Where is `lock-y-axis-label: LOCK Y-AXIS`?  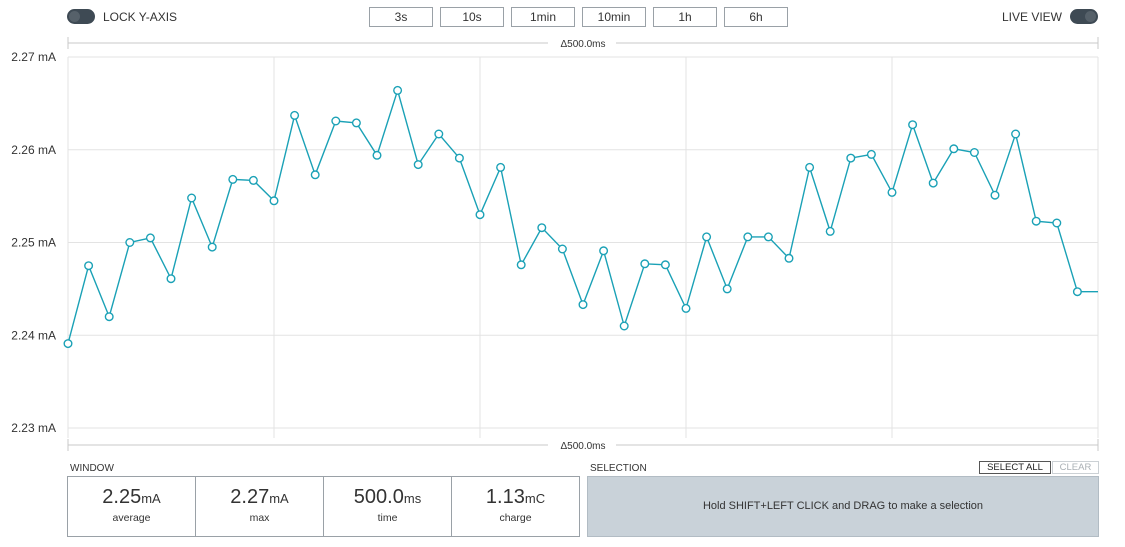
lock-y-axis-label: LOCK Y-AXIS is located at coordinates (140, 17).